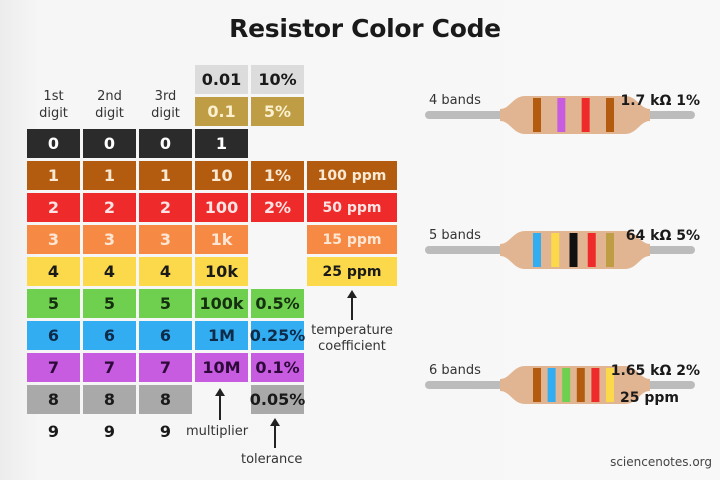  I want to click on tolerance-cell: 0.5%, so click(277, 303).